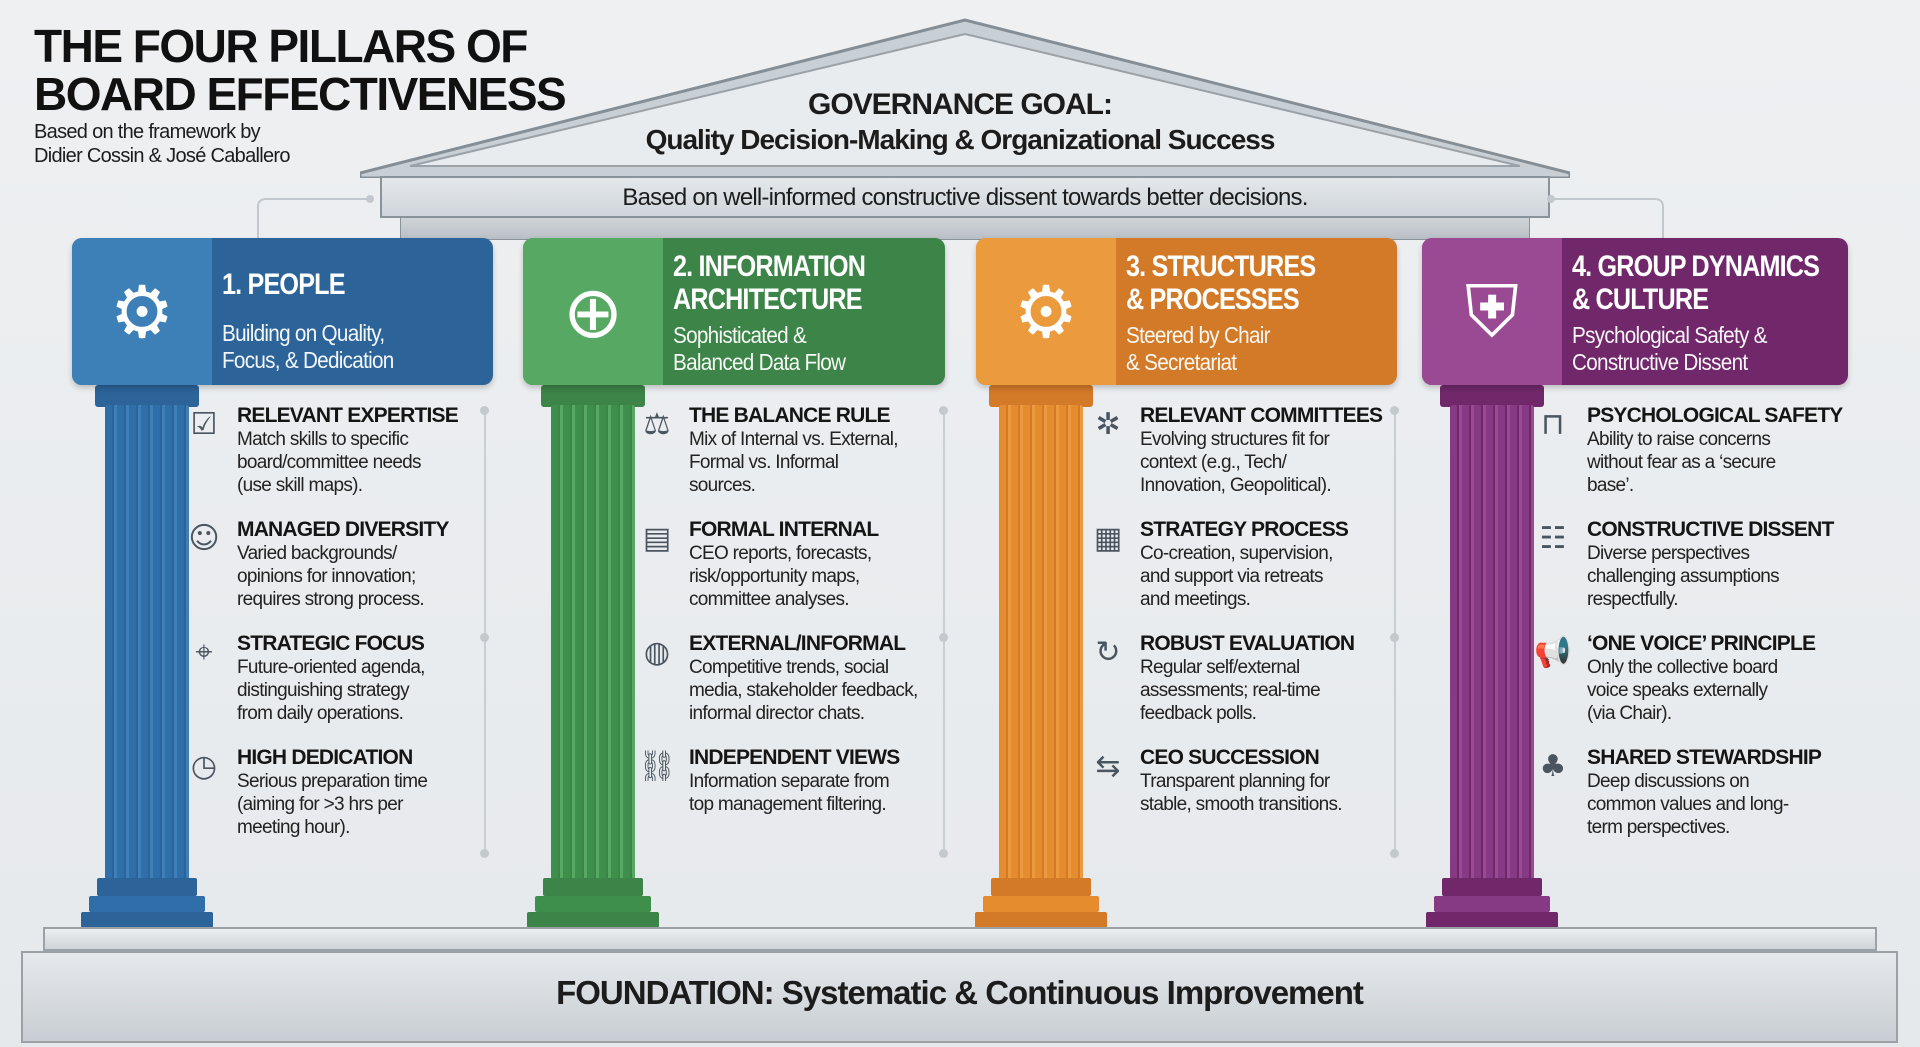 The width and height of the screenshot is (1920, 1047). I want to click on globe-arrows-icon-box: ⊕, so click(593, 311).